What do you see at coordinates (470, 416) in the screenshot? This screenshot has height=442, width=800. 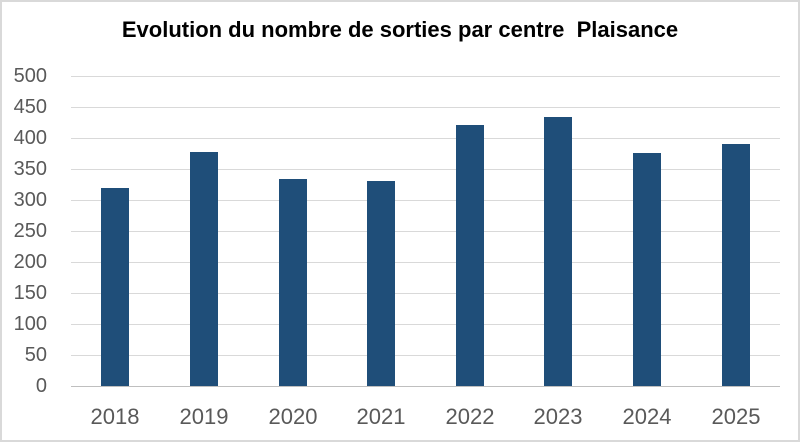 I see `x-axis-label: 2022` at bounding box center [470, 416].